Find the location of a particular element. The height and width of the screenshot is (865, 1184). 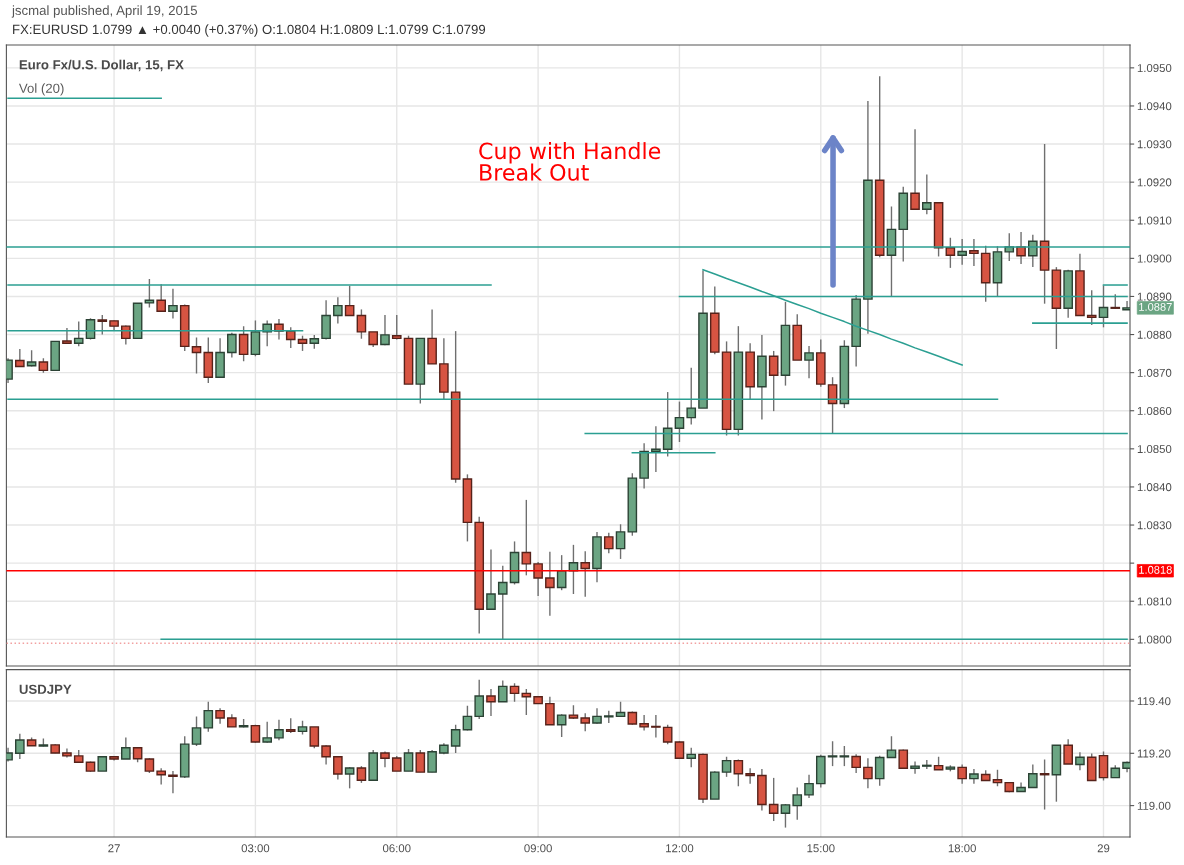

y-tick-label: 1.0940 is located at coordinates (1154, 106).